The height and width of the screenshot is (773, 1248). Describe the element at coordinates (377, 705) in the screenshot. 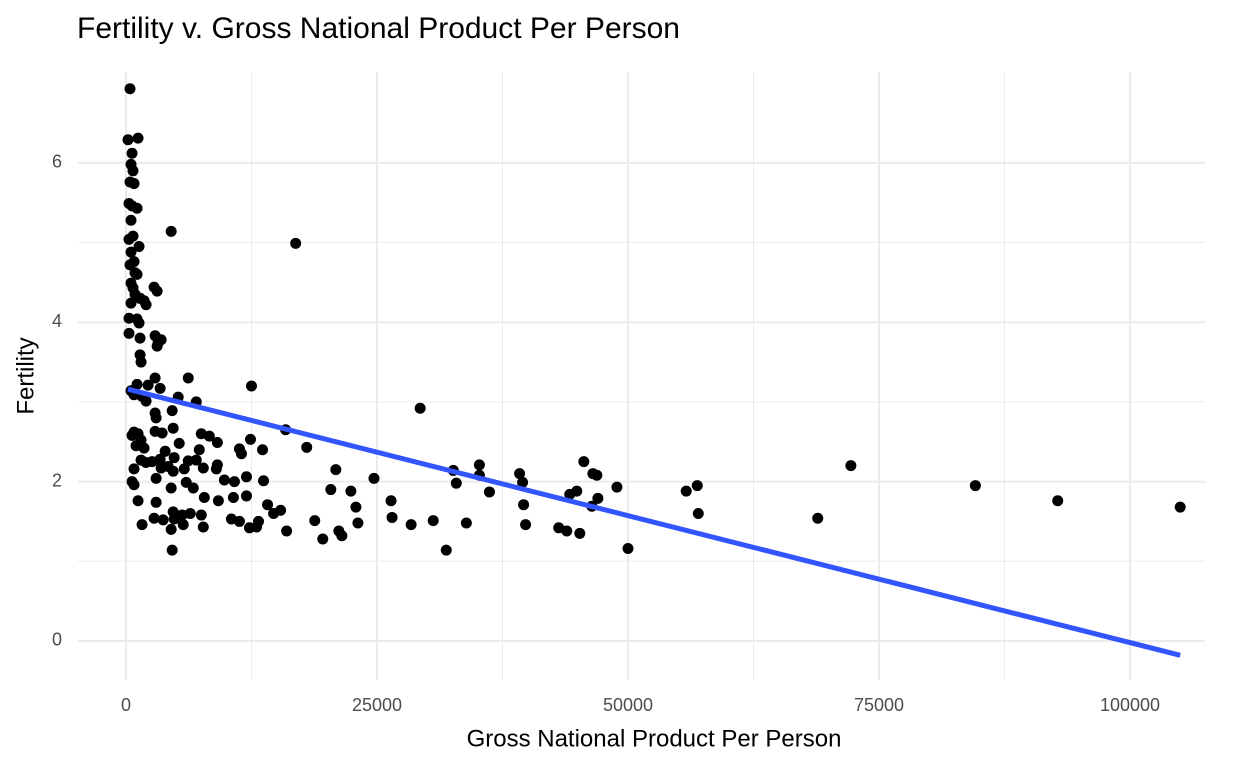

I see `x-tick-label: 25000` at that location.